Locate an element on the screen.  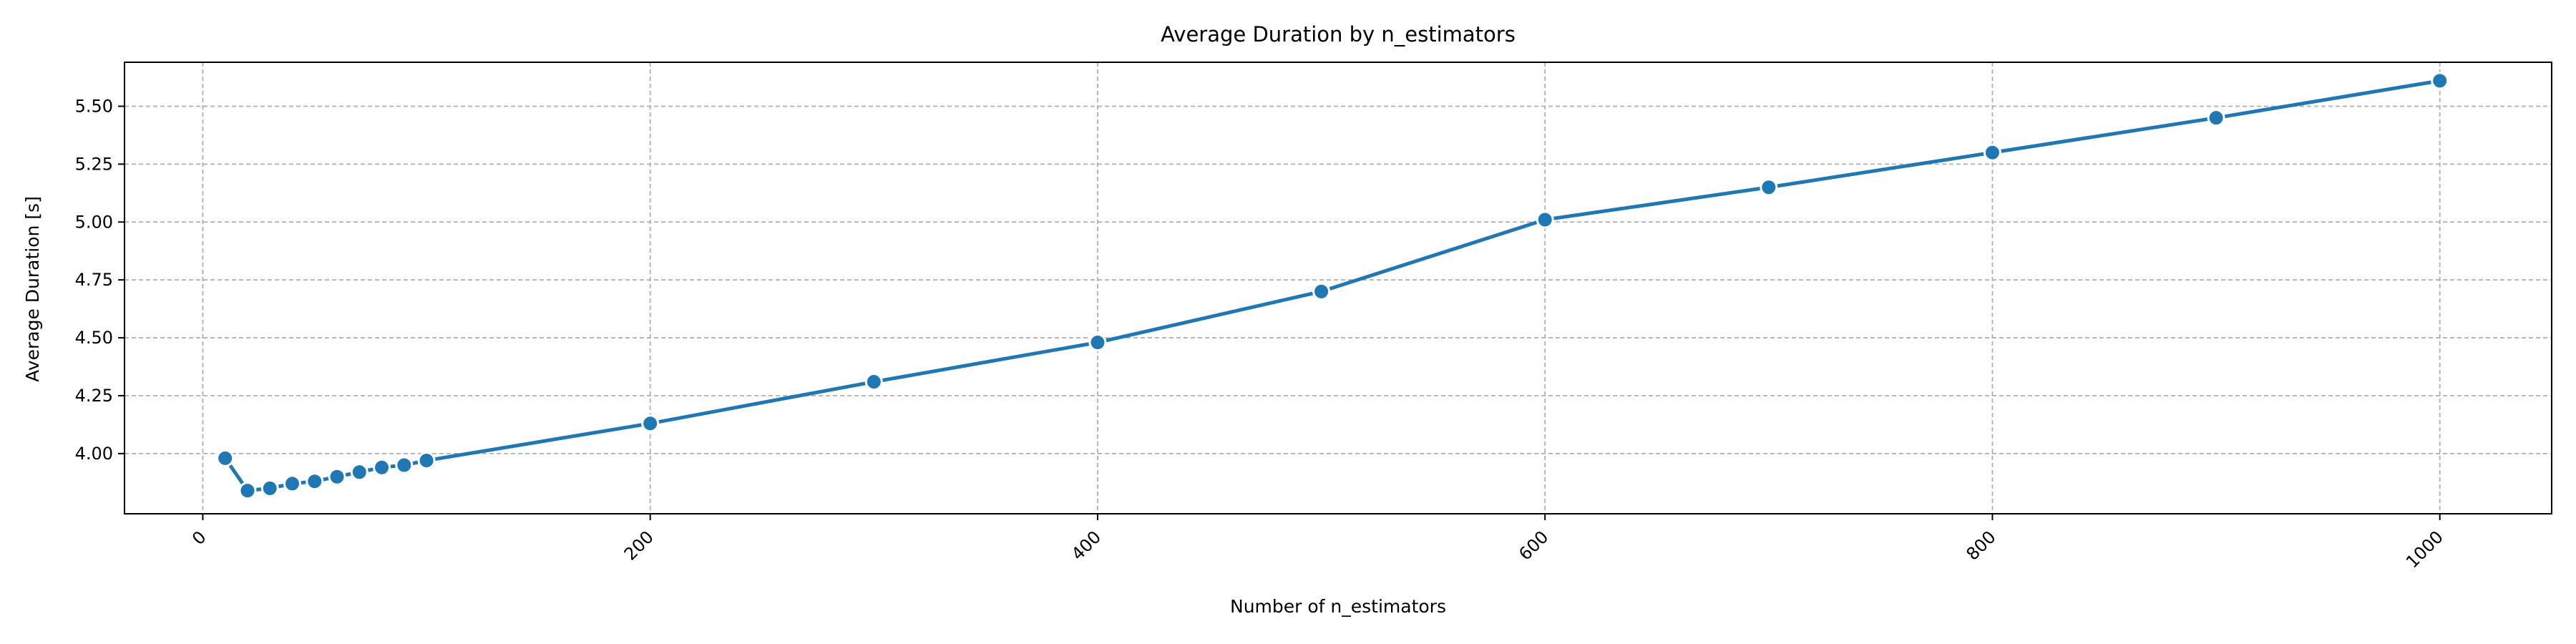
y-tick-label: 4.50 is located at coordinates (94, 338).